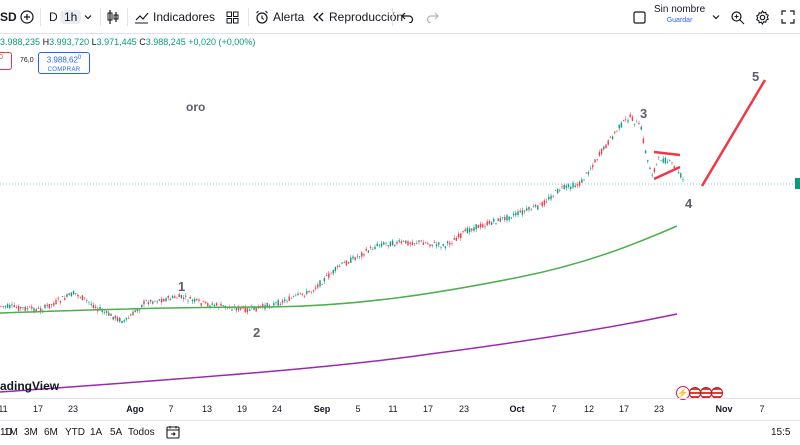 This screenshot has height=445, width=800. What do you see at coordinates (737, 17) in the screenshot?
I see `quick-search-button` at bounding box center [737, 17].